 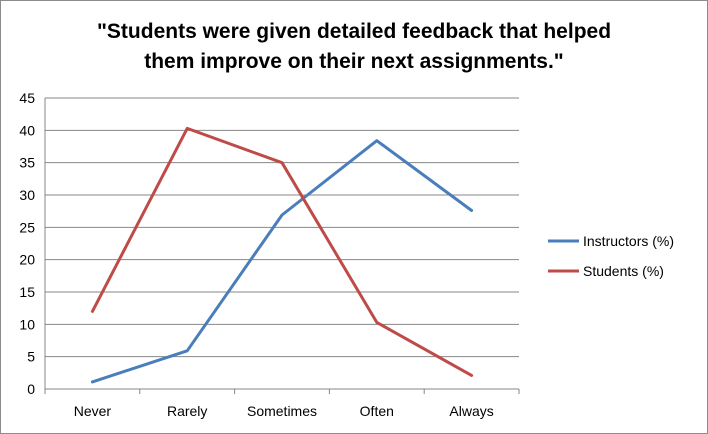 I want to click on x-tick-label: Sometimes, so click(x=282, y=411).